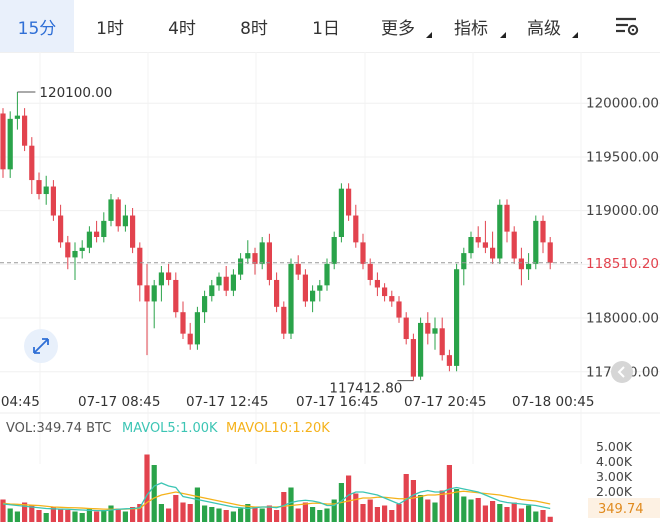 The image size is (660, 524). I want to click on chart-settings-icon, so click(627, 26).